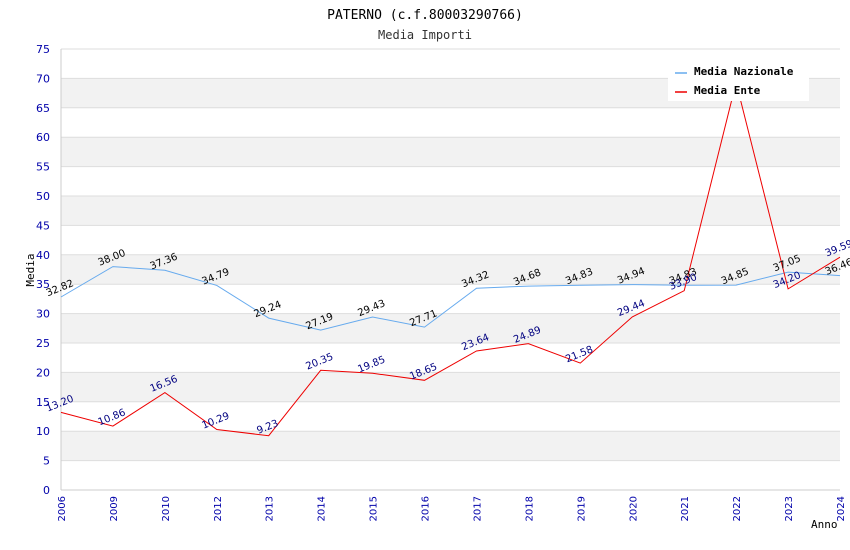  Describe the element at coordinates (43, 225) in the screenshot. I see `y-tick-label: 45` at that location.